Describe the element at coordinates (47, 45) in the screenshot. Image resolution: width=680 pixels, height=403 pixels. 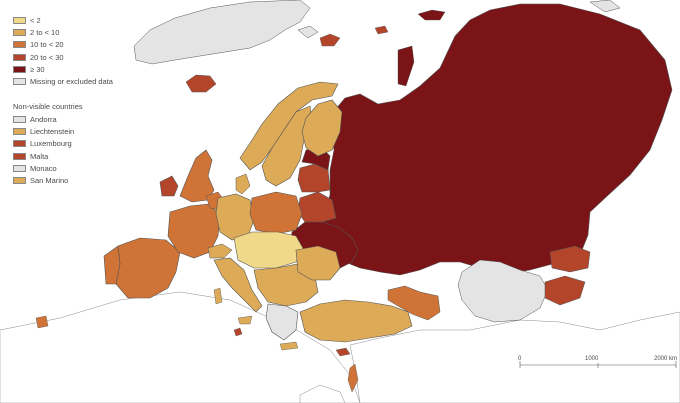
I see `legend-label: 10 to < 20` at that location.